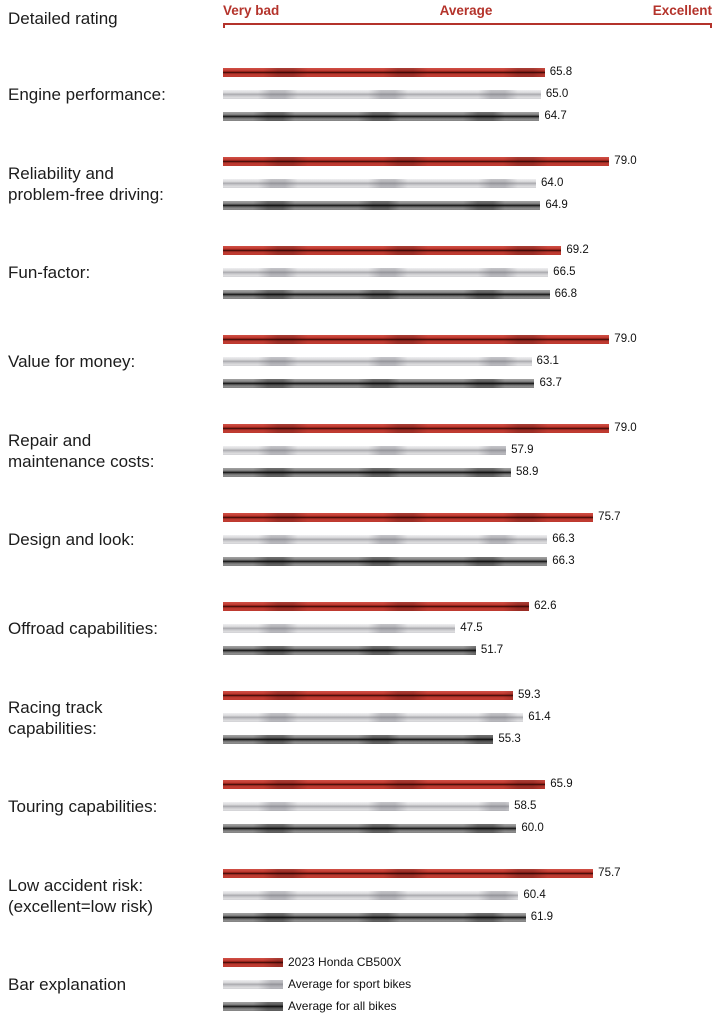 This screenshot has width=716, height=1024. What do you see at coordinates (345, 962) in the screenshot?
I see `legend-label: 2023 Honda CB500X` at bounding box center [345, 962].